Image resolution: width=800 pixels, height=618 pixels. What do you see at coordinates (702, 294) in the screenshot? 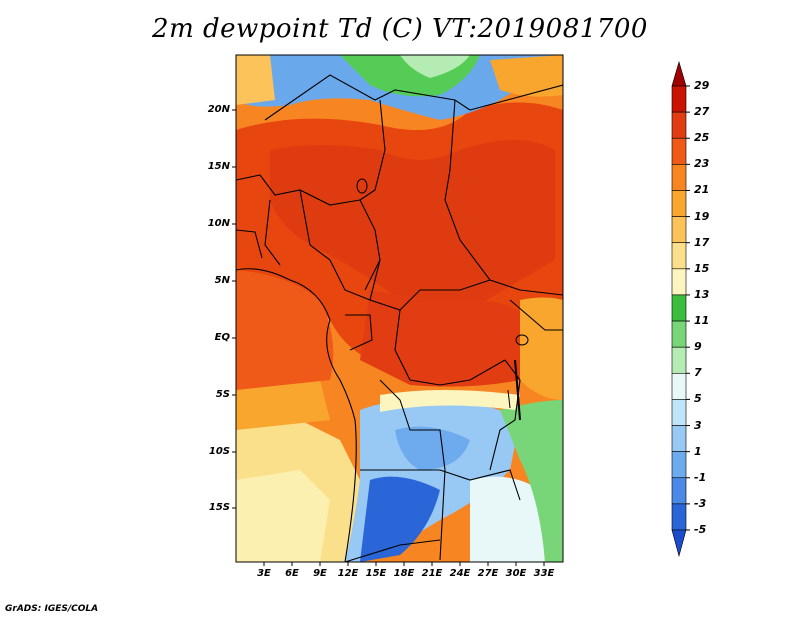
I see `colorbar-label: 13` at bounding box center [702, 294].